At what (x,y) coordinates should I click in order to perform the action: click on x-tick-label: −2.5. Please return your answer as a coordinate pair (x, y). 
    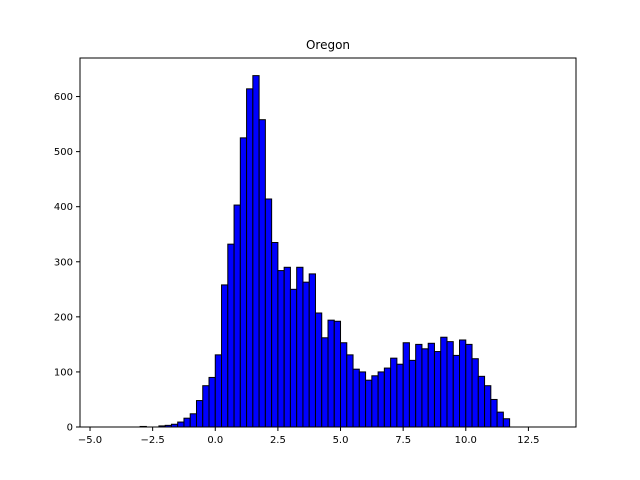
    Looking at the image, I should click on (152, 440).